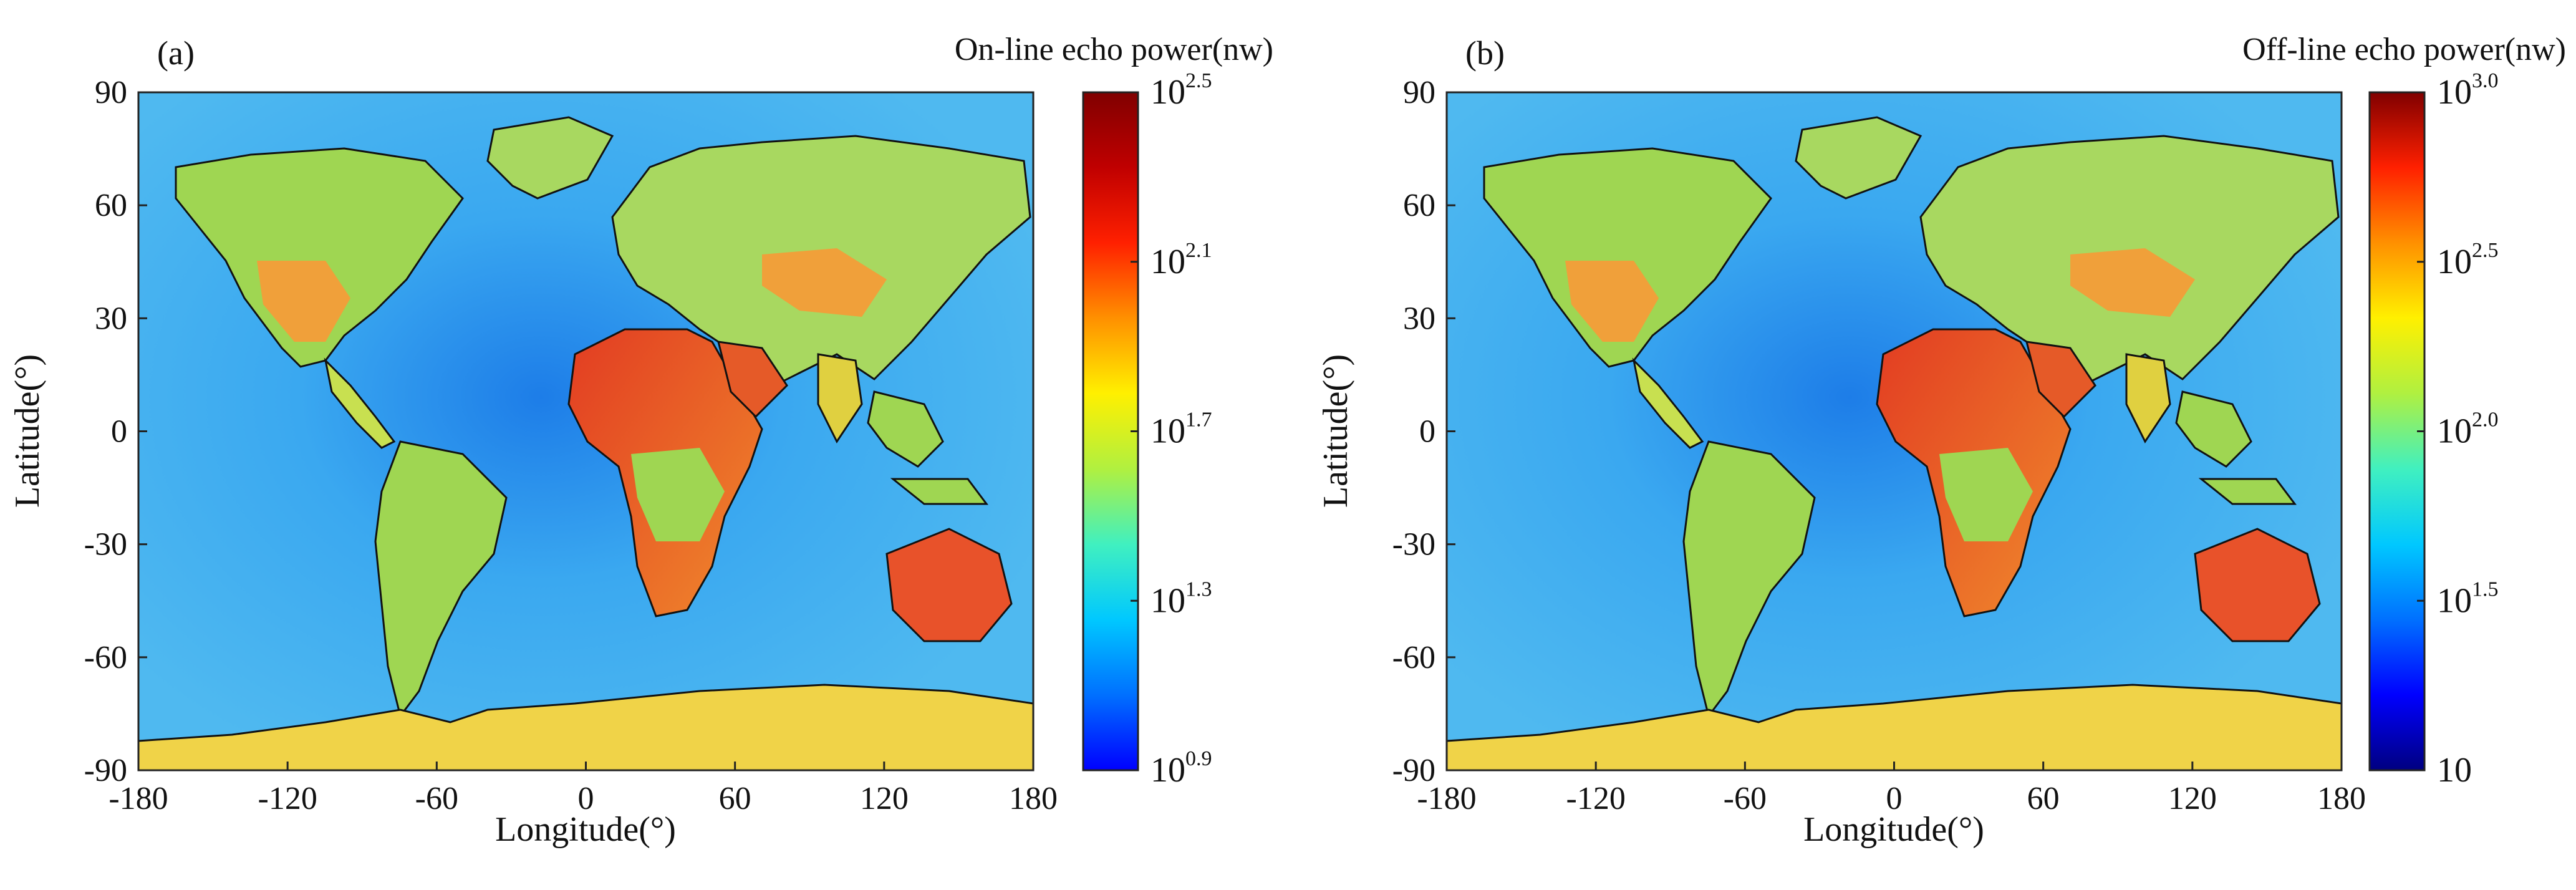 This screenshot has width=2576, height=890. What do you see at coordinates (2468, 599) in the screenshot?
I see `colorbar-tick-label: 101.5` at bounding box center [2468, 599].